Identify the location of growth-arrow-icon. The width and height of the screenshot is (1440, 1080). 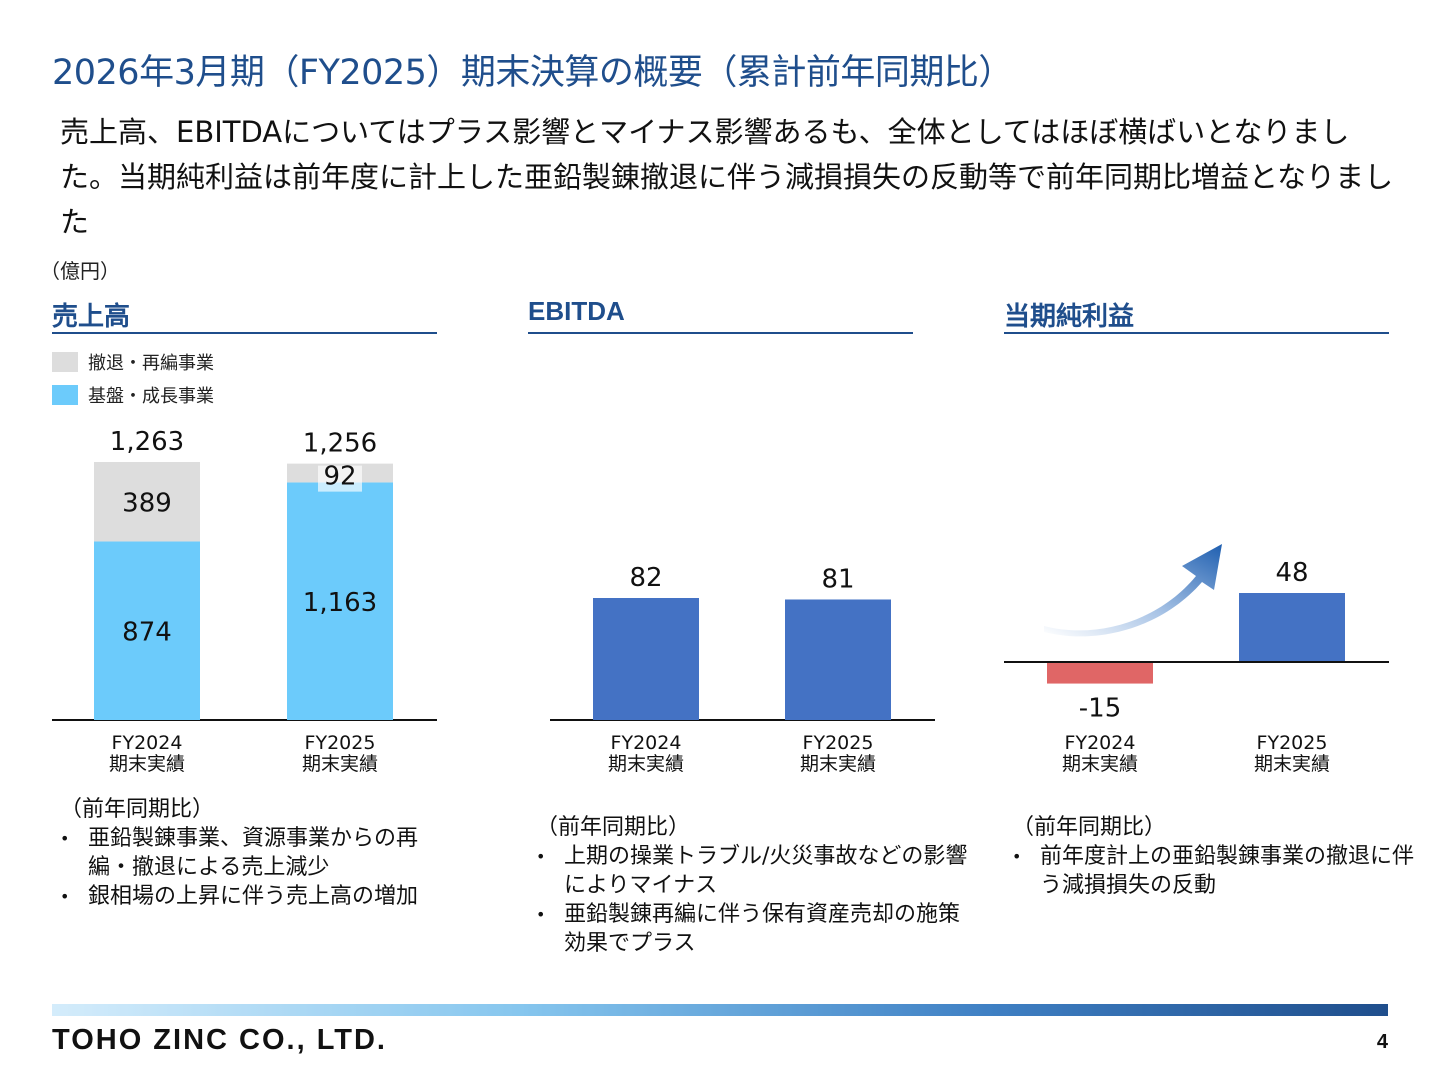
(1133, 590).